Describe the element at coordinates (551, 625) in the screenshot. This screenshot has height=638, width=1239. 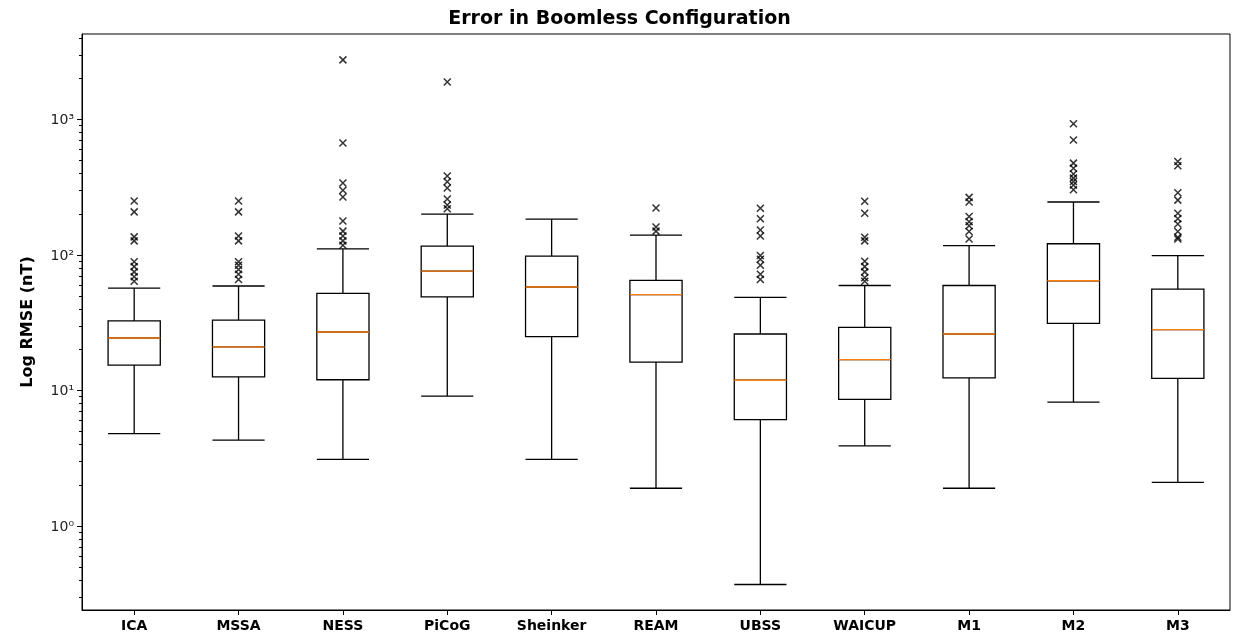
I see `x-tick-label: Sheinker` at that location.